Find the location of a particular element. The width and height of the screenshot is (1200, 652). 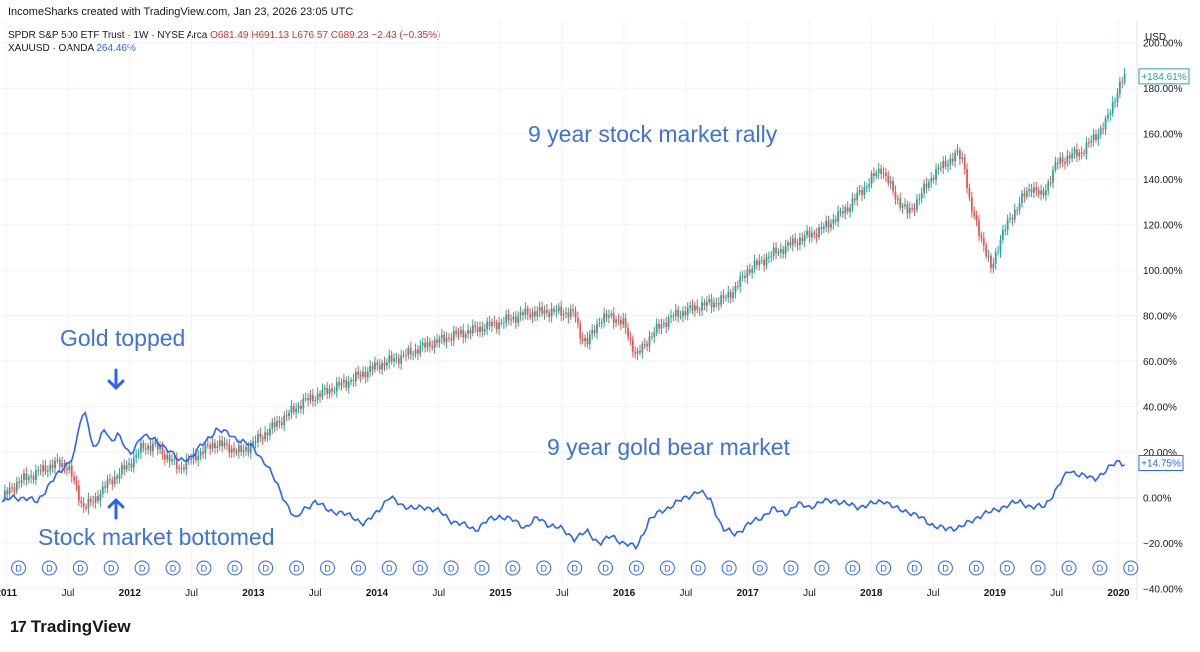

x-tick-label: 2020 is located at coordinates (1118, 593).